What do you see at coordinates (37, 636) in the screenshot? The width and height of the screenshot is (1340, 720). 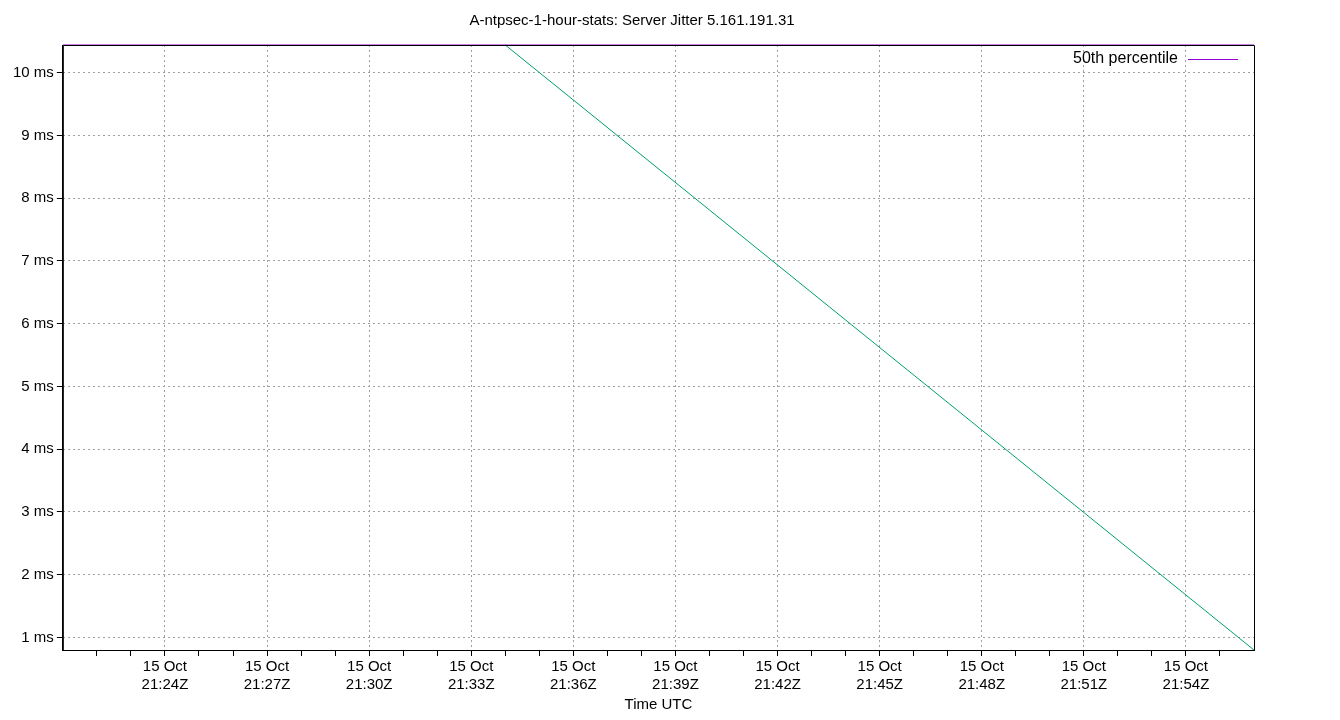 I see `y-tick-label: 1 ms` at bounding box center [37, 636].